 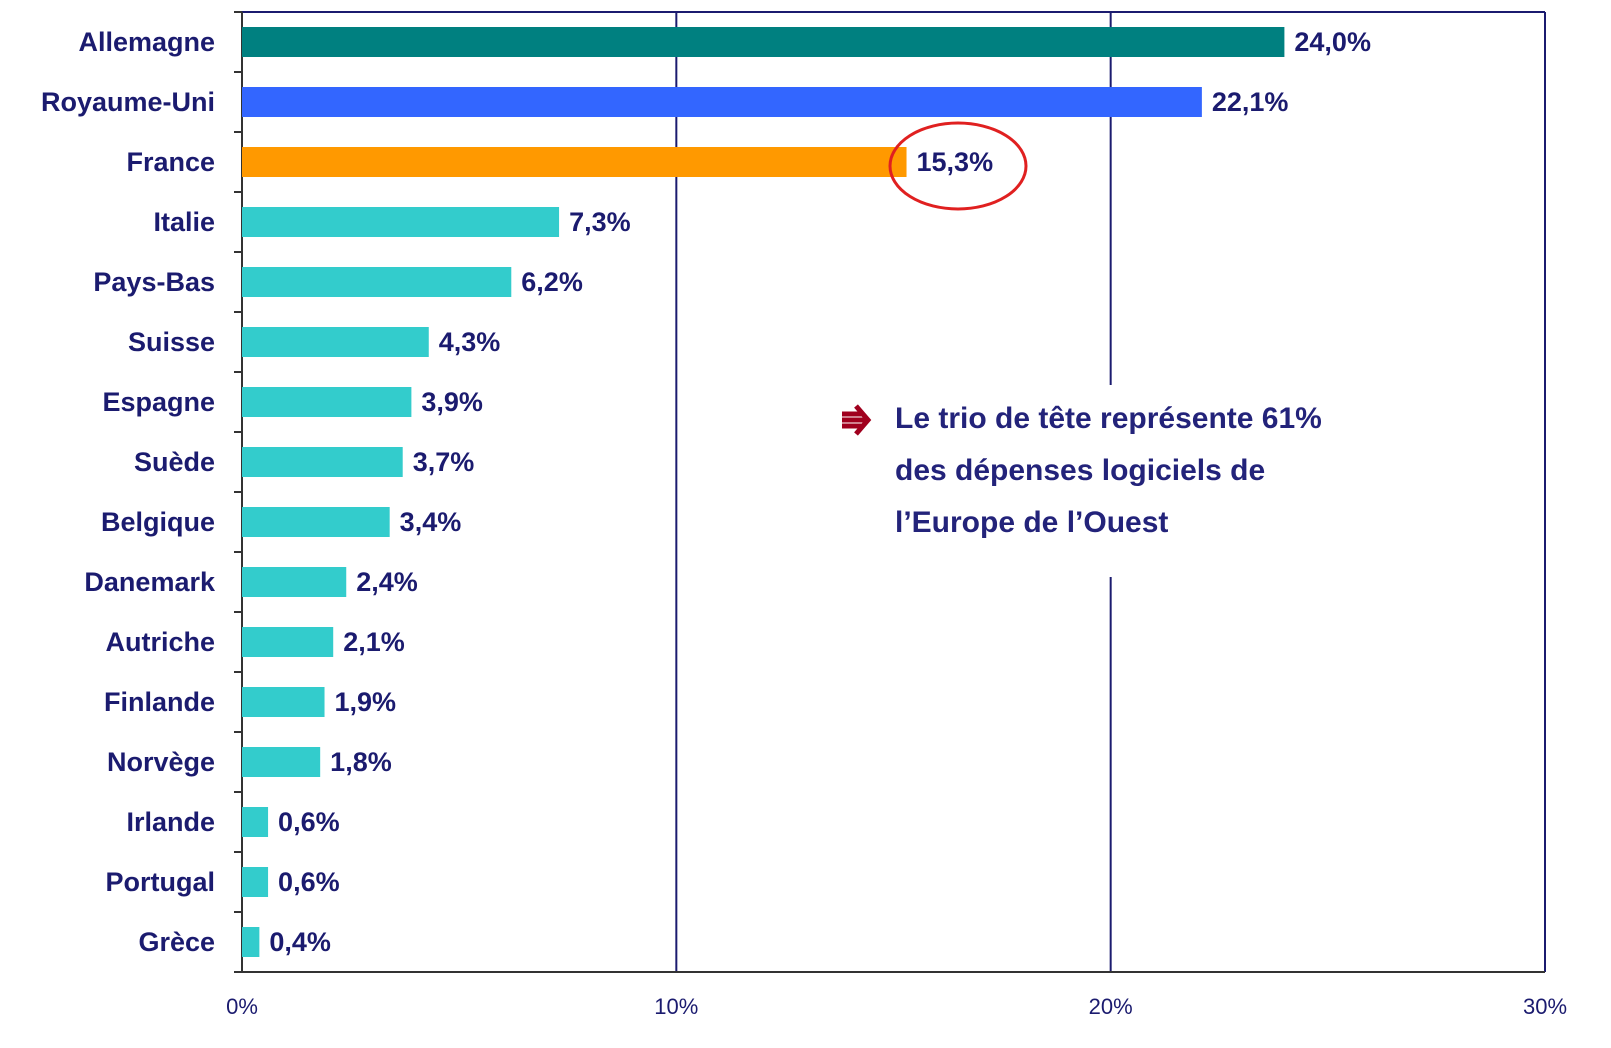 I want to click on value-label: 15,3%, so click(x=955, y=162).